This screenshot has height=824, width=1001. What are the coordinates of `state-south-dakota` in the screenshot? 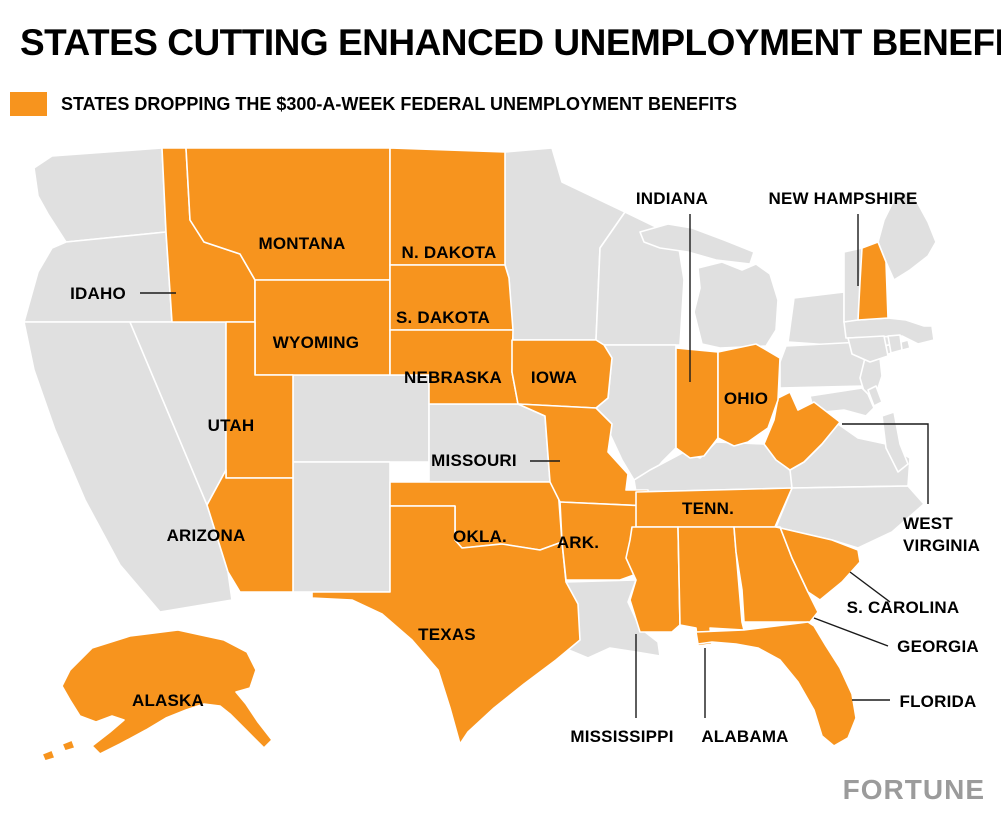 It's located at (451, 297).